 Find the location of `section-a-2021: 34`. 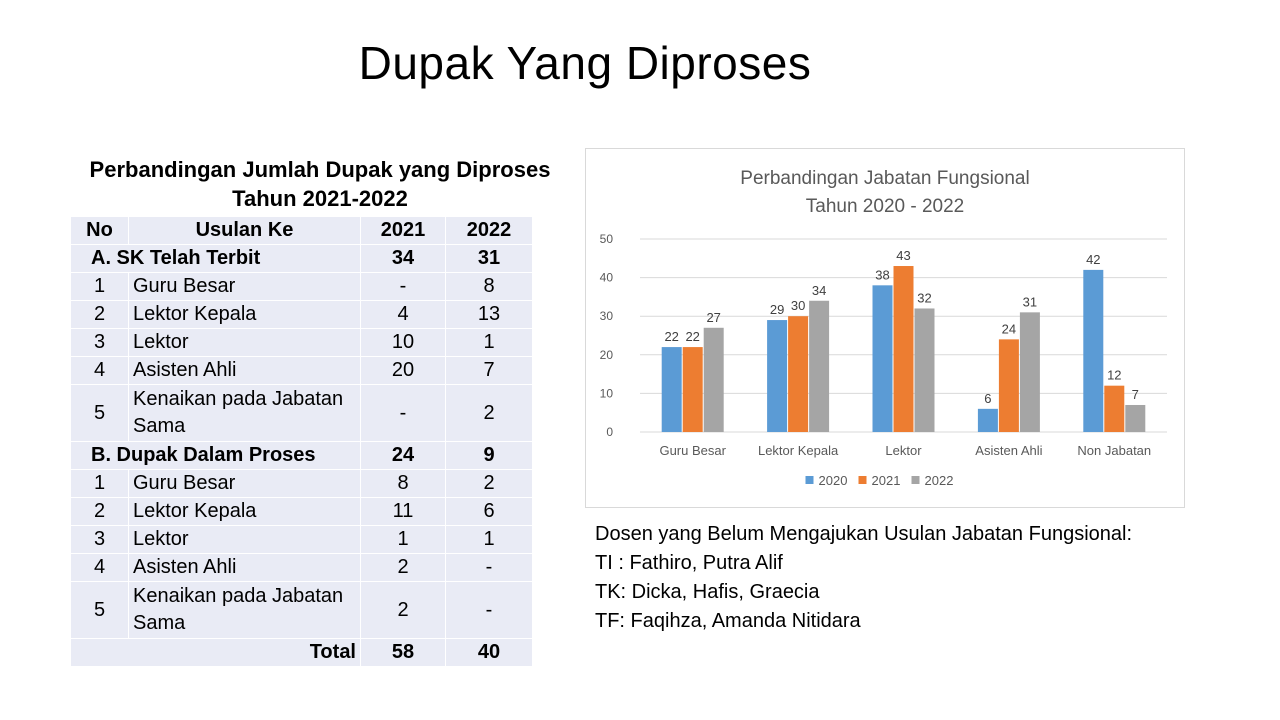

section-a-2021: 34 is located at coordinates (403, 258).